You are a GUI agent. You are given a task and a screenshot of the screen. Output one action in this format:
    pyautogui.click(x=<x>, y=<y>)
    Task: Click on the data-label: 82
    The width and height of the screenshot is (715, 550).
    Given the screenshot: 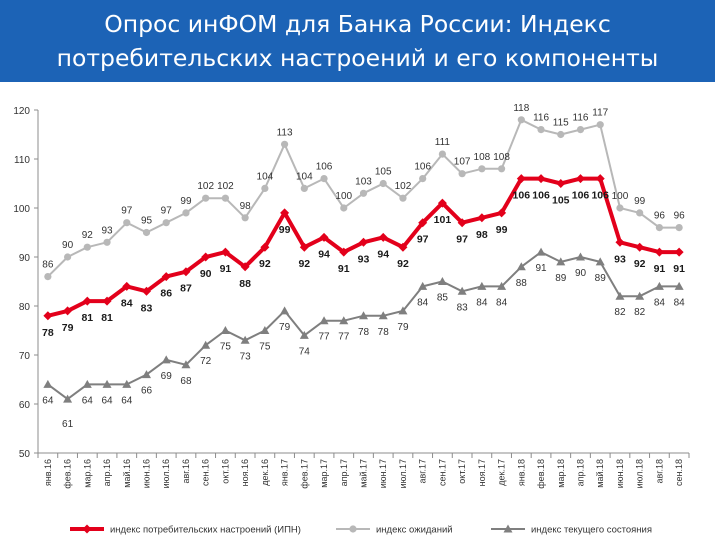 What is the action you would take?
    pyautogui.click(x=620, y=312)
    